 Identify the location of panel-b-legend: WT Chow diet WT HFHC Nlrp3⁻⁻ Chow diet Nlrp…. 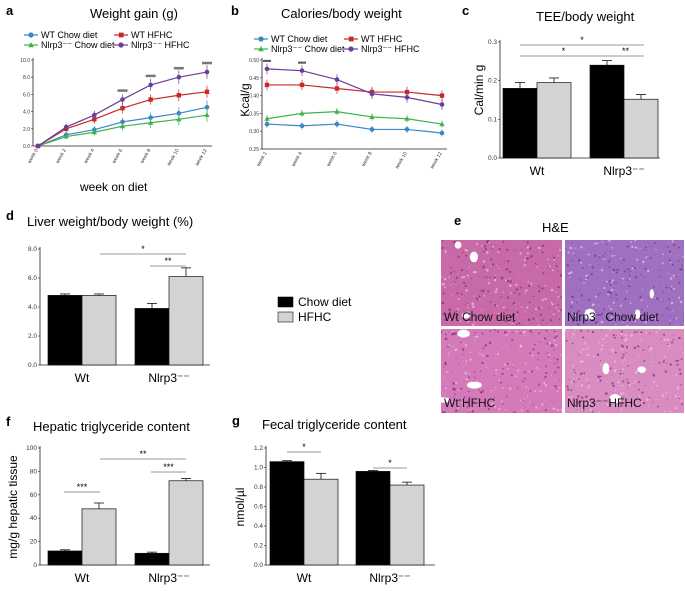
(337, 44).